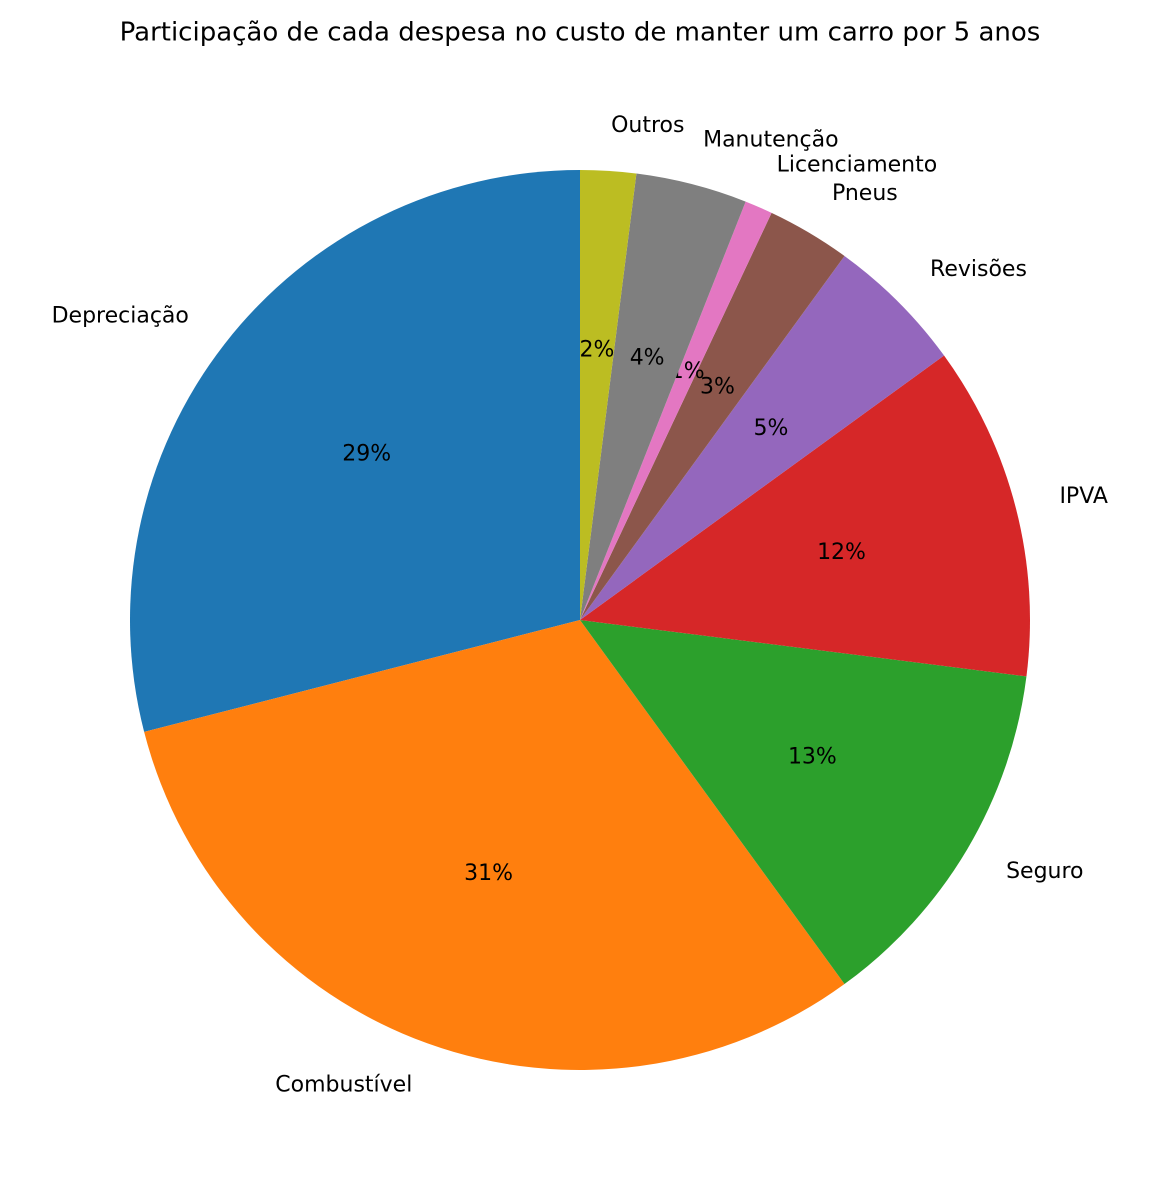 This screenshot has width=1161, height=1200. Describe the element at coordinates (647, 125) in the screenshot. I see `slice-label: Outros` at that location.